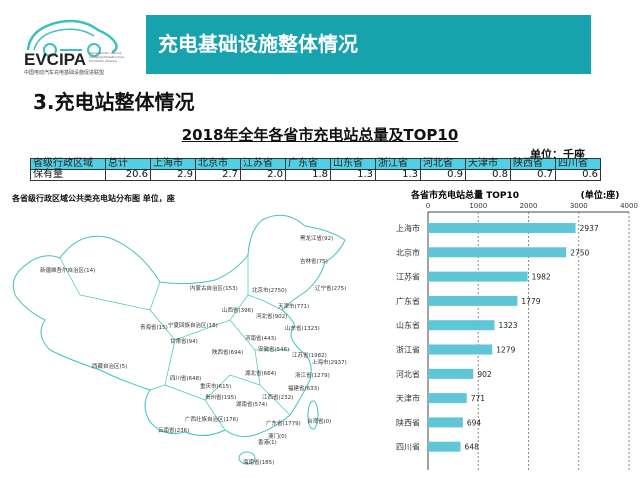  What do you see at coordinates (484, 374) in the screenshot?
I see `bar-value-label: 902` at bounding box center [484, 374].